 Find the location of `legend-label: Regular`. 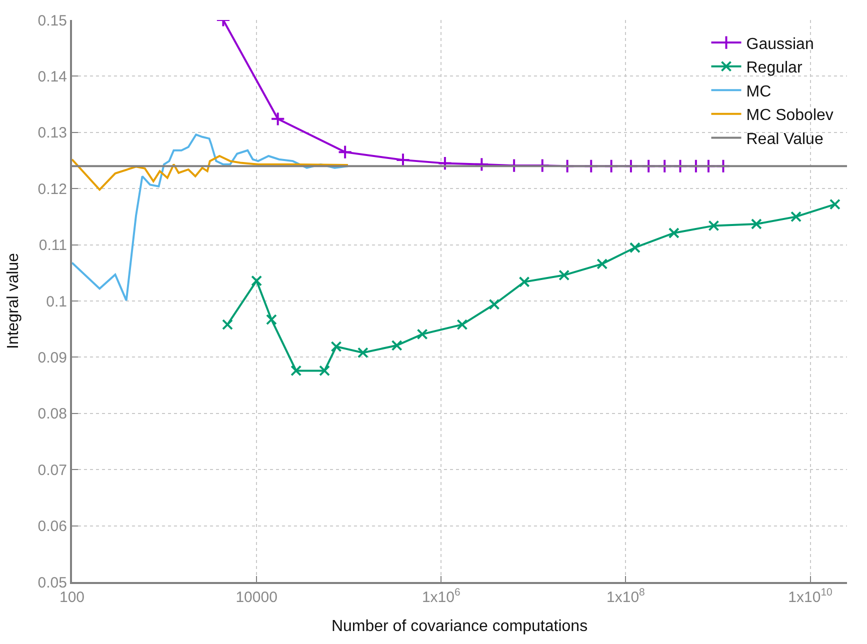

legend-label: Regular is located at coordinates (774, 68).